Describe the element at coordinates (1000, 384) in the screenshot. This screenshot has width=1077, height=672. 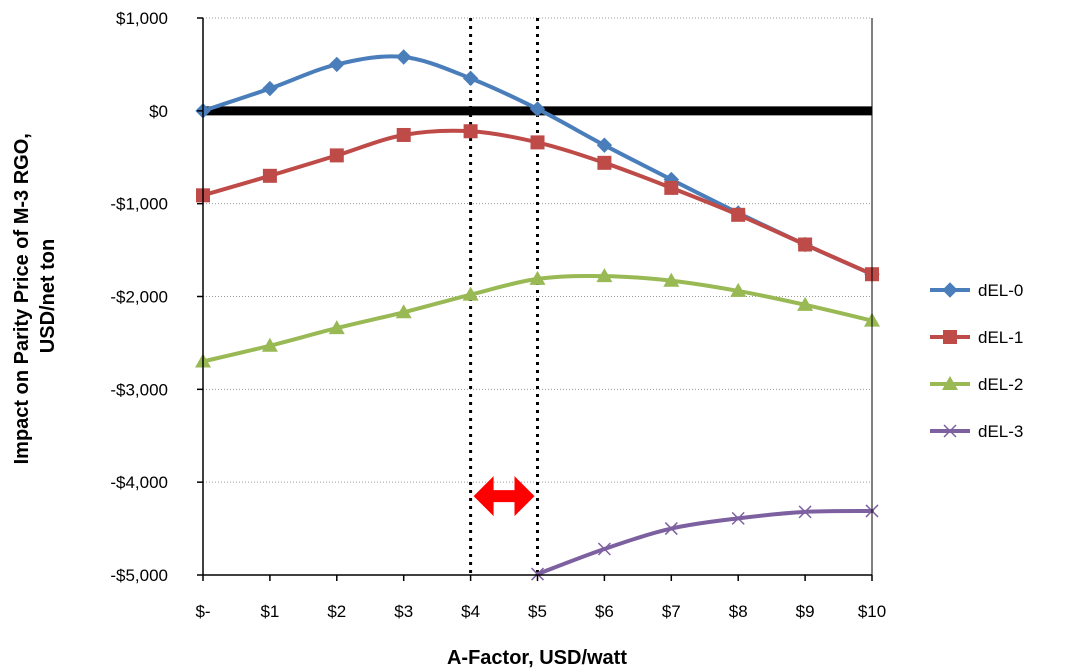
I see `legend-label-del-2: dEL-2` at that location.